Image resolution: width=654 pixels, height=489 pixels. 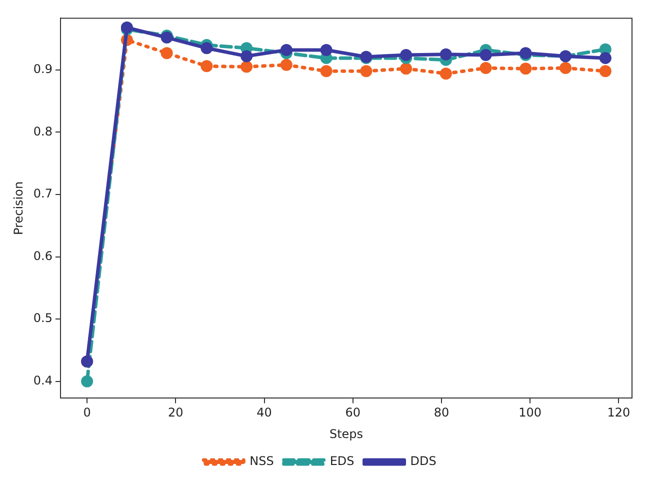 What do you see at coordinates (42, 131) in the screenshot?
I see `y-tick-label: 0.8` at bounding box center [42, 131].